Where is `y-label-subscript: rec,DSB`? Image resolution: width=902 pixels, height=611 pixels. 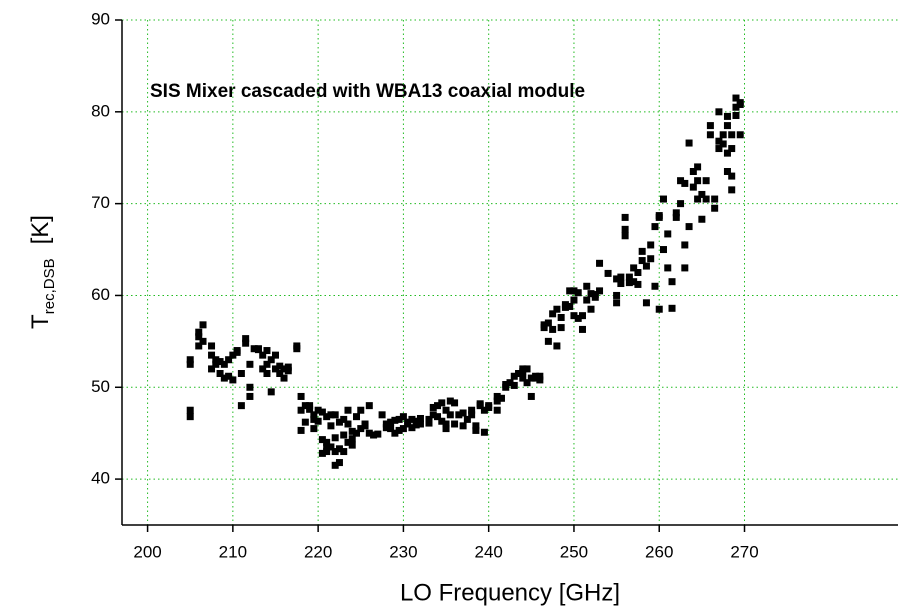
y-label-subscript: rec,DSB is located at coordinates (49, 286).